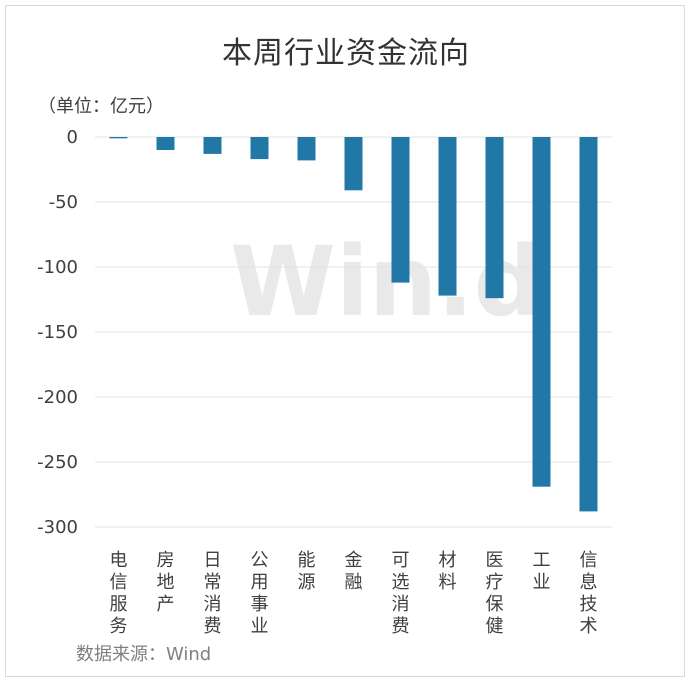 The width and height of the screenshot is (692, 684). I want to click on y-tick-label: -50, so click(63, 202).